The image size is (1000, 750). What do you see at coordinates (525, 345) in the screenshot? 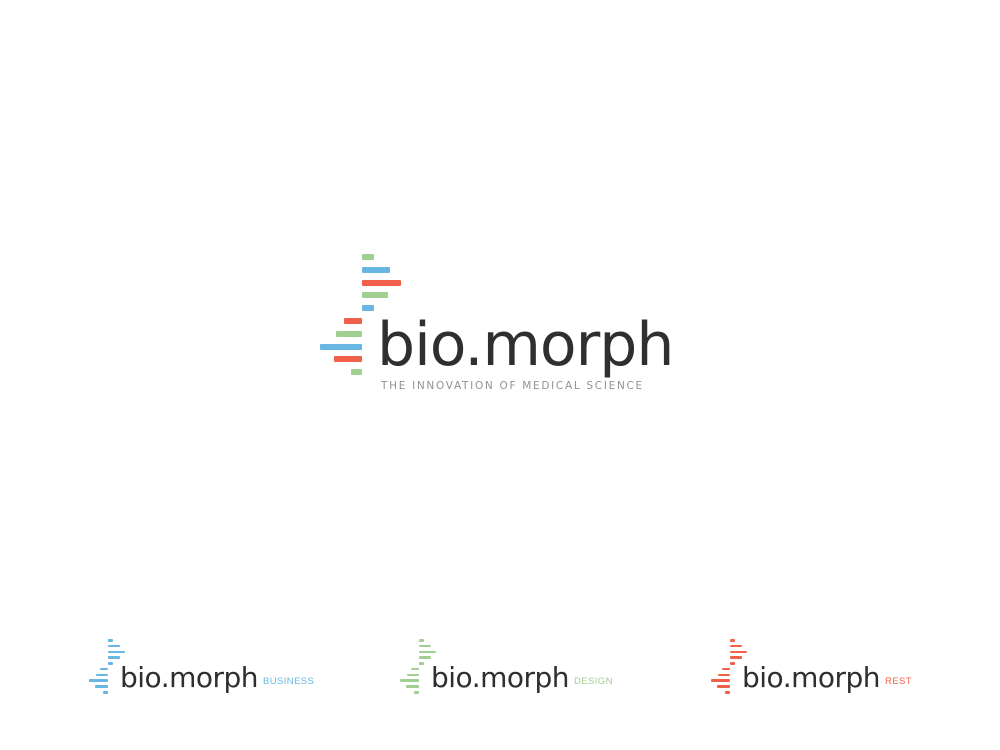
I see `main-wordmark: bio.morph` at bounding box center [525, 345].